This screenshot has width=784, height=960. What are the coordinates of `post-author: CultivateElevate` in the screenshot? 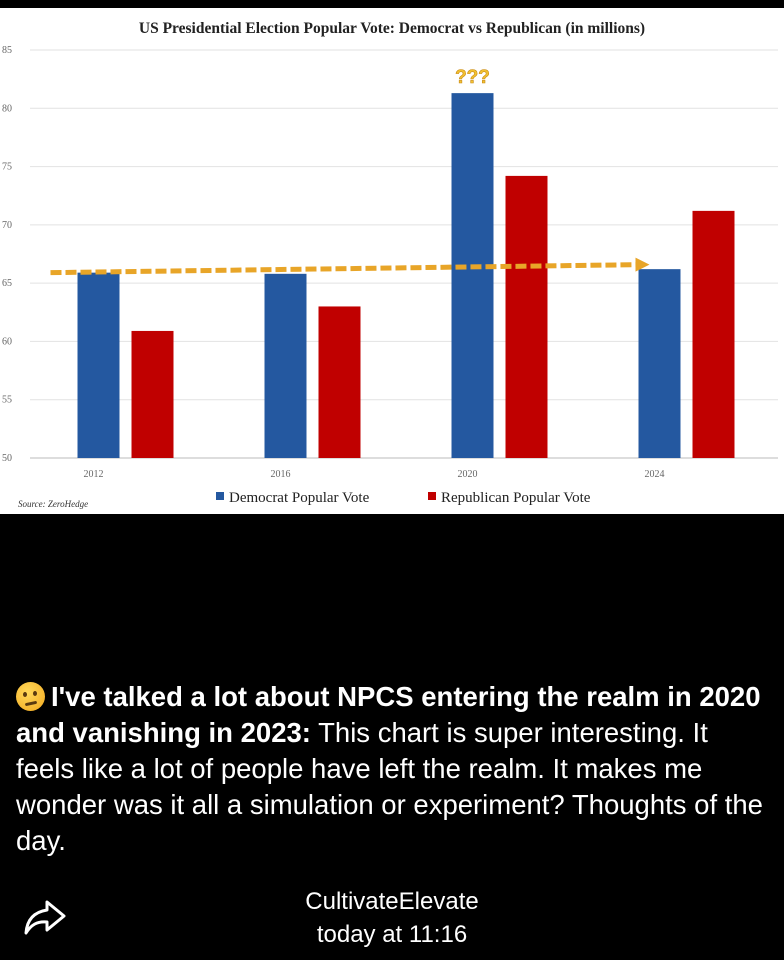 It's located at (392, 901).